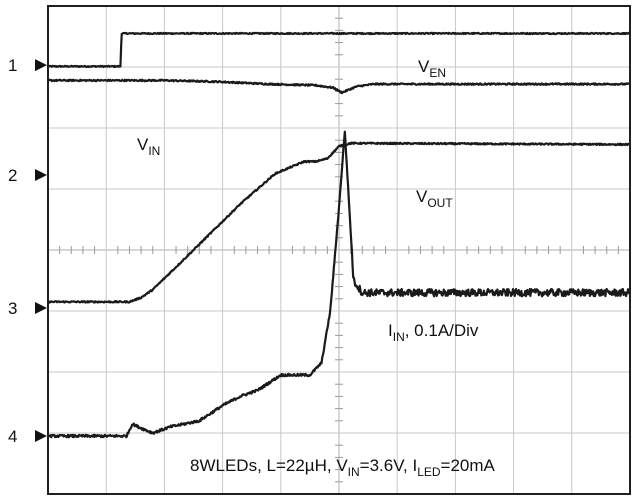 The height and width of the screenshot is (497, 633). I want to click on channel-marker-label: 3, so click(12, 308).